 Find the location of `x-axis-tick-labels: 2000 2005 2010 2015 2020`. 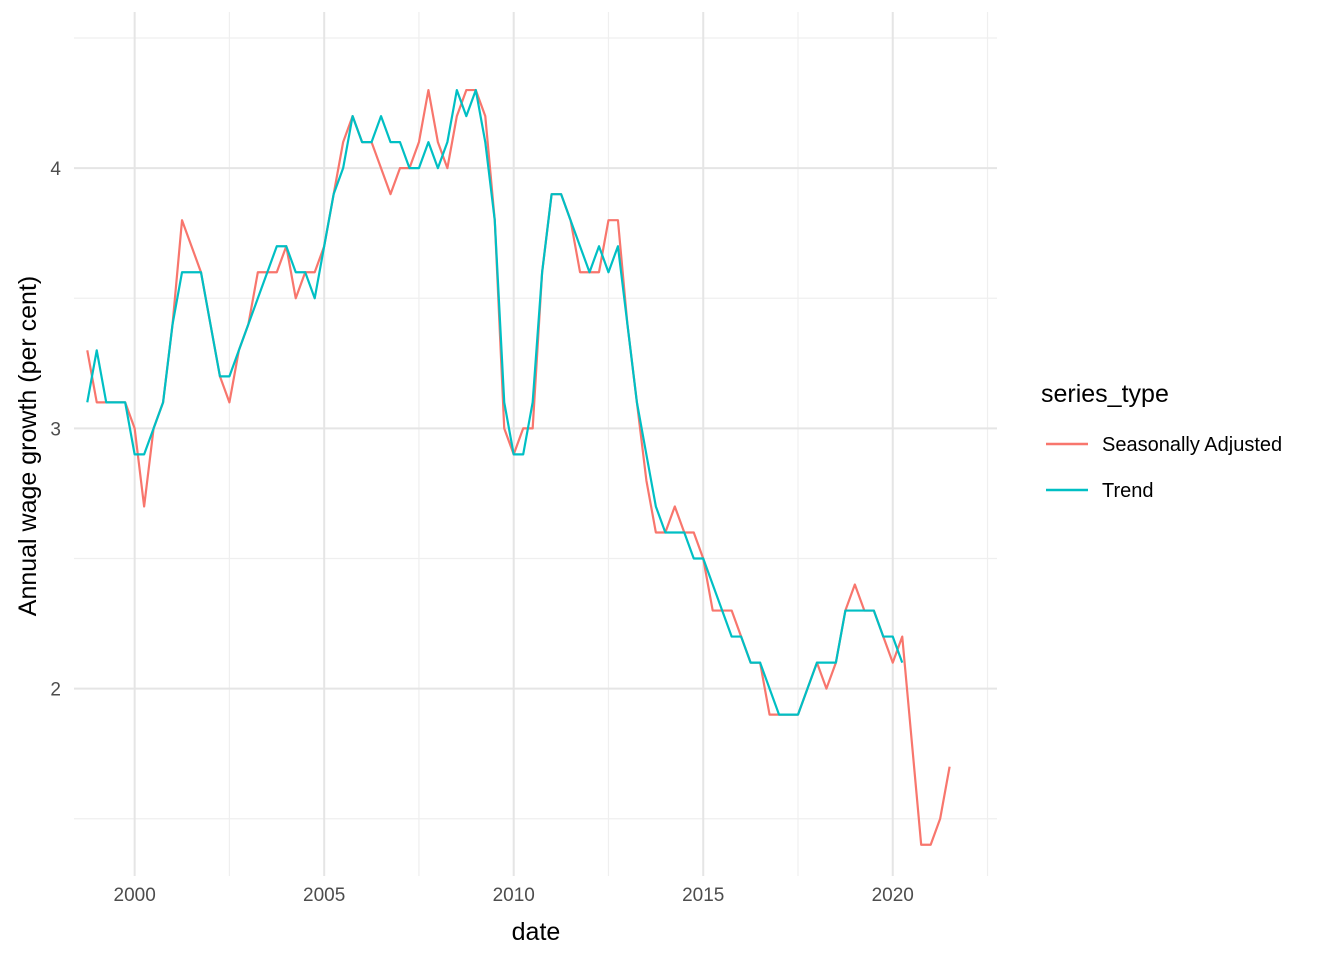

x-axis-tick-labels: 2000 2005 2010 2015 2020 is located at coordinates (514, 895).